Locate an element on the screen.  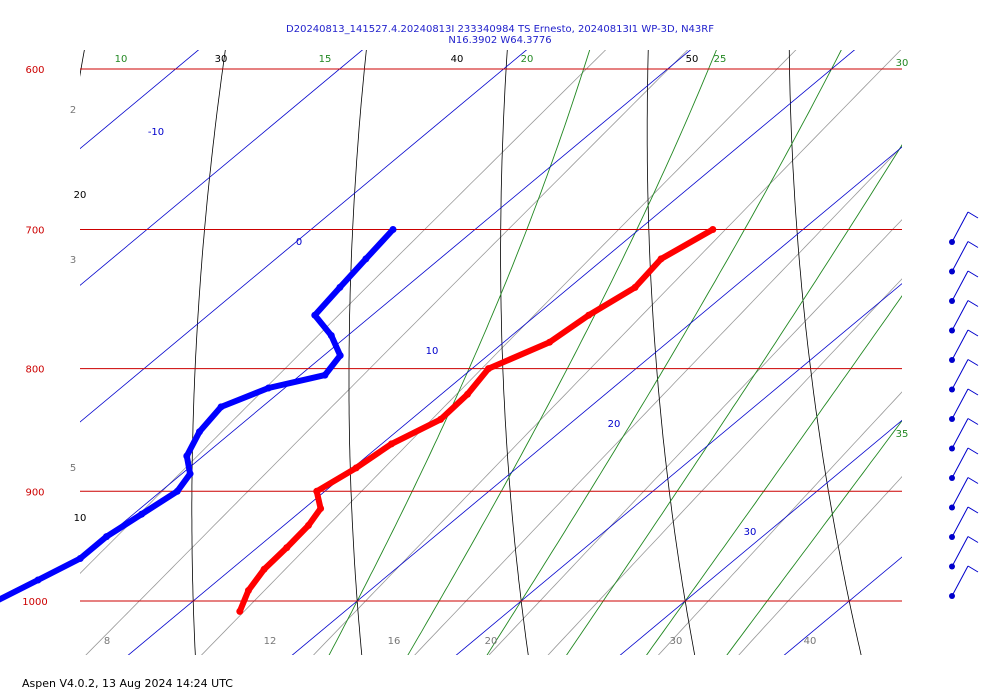
isobar-label: 900 is located at coordinates (34, 492).